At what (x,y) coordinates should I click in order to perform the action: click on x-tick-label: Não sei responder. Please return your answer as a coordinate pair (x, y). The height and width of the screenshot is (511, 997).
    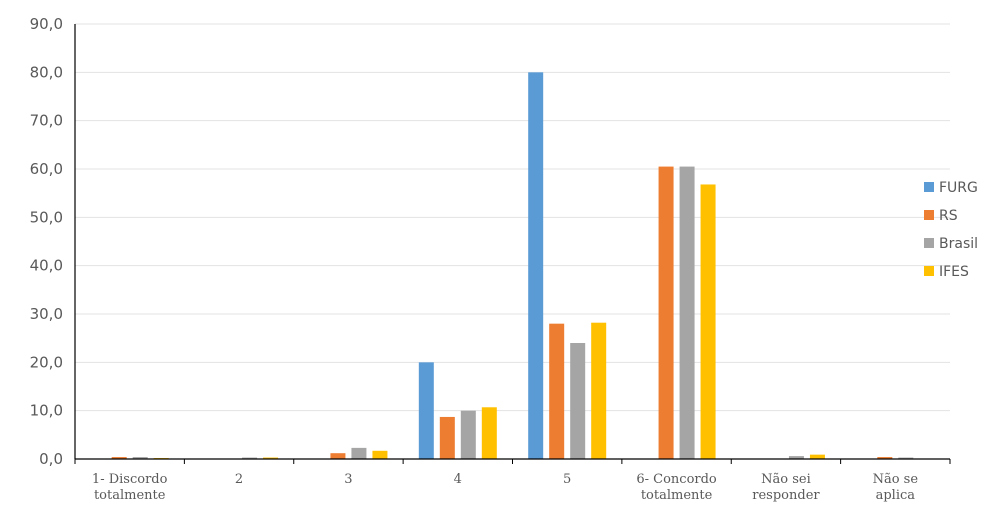
    Looking at the image, I should click on (786, 487).